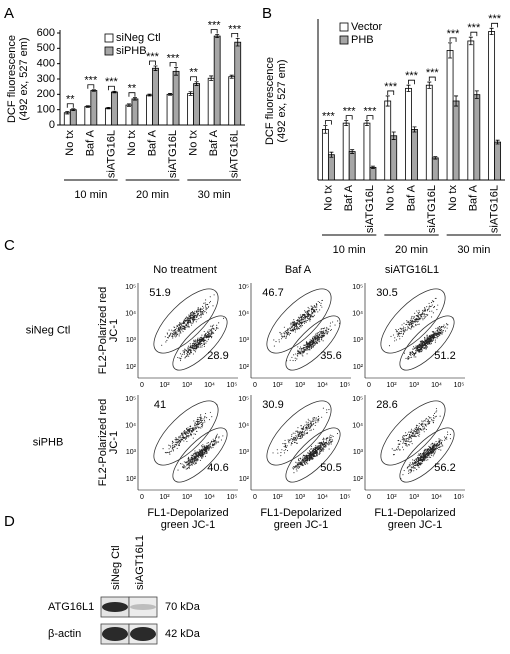  Describe the element at coordinates (270, 101) in the screenshot. I see `y-axis-label: DCF fluorescence` at that location.